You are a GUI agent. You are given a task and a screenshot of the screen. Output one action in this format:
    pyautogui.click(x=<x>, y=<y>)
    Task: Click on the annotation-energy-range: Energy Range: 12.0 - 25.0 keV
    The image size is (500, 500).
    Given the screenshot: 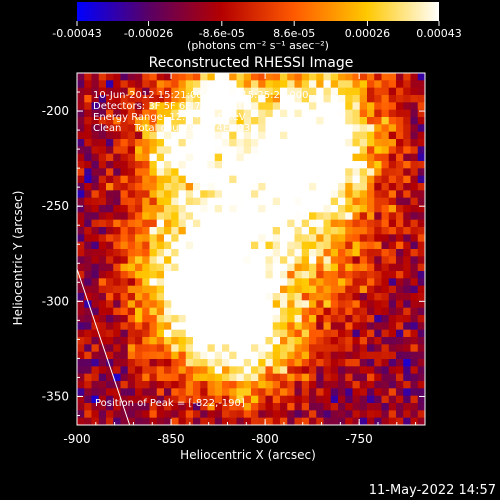 What is the action you would take?
    pyautogui.click(x=169, y=117)
    